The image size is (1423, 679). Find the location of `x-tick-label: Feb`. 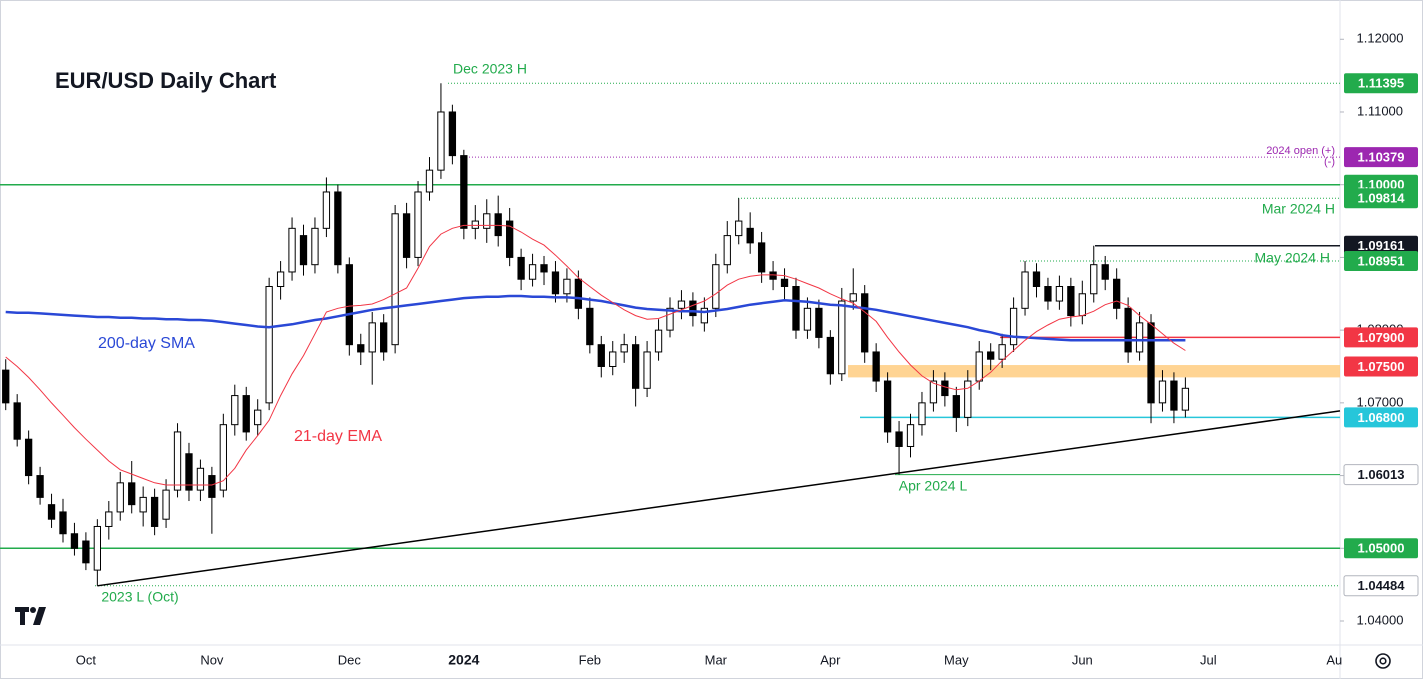

x-tick-label: Feb is located at coordinates (590, 659).